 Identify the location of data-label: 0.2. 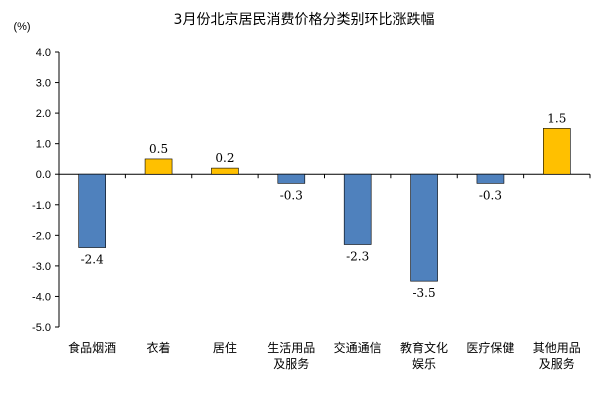
(224, 158).